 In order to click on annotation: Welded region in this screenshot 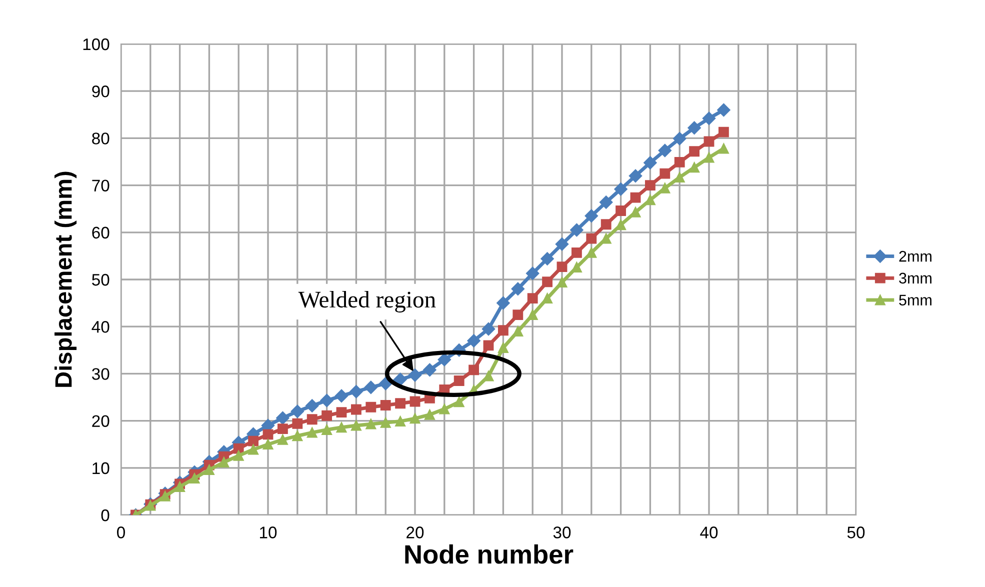, I will do `click(367, 301)`.